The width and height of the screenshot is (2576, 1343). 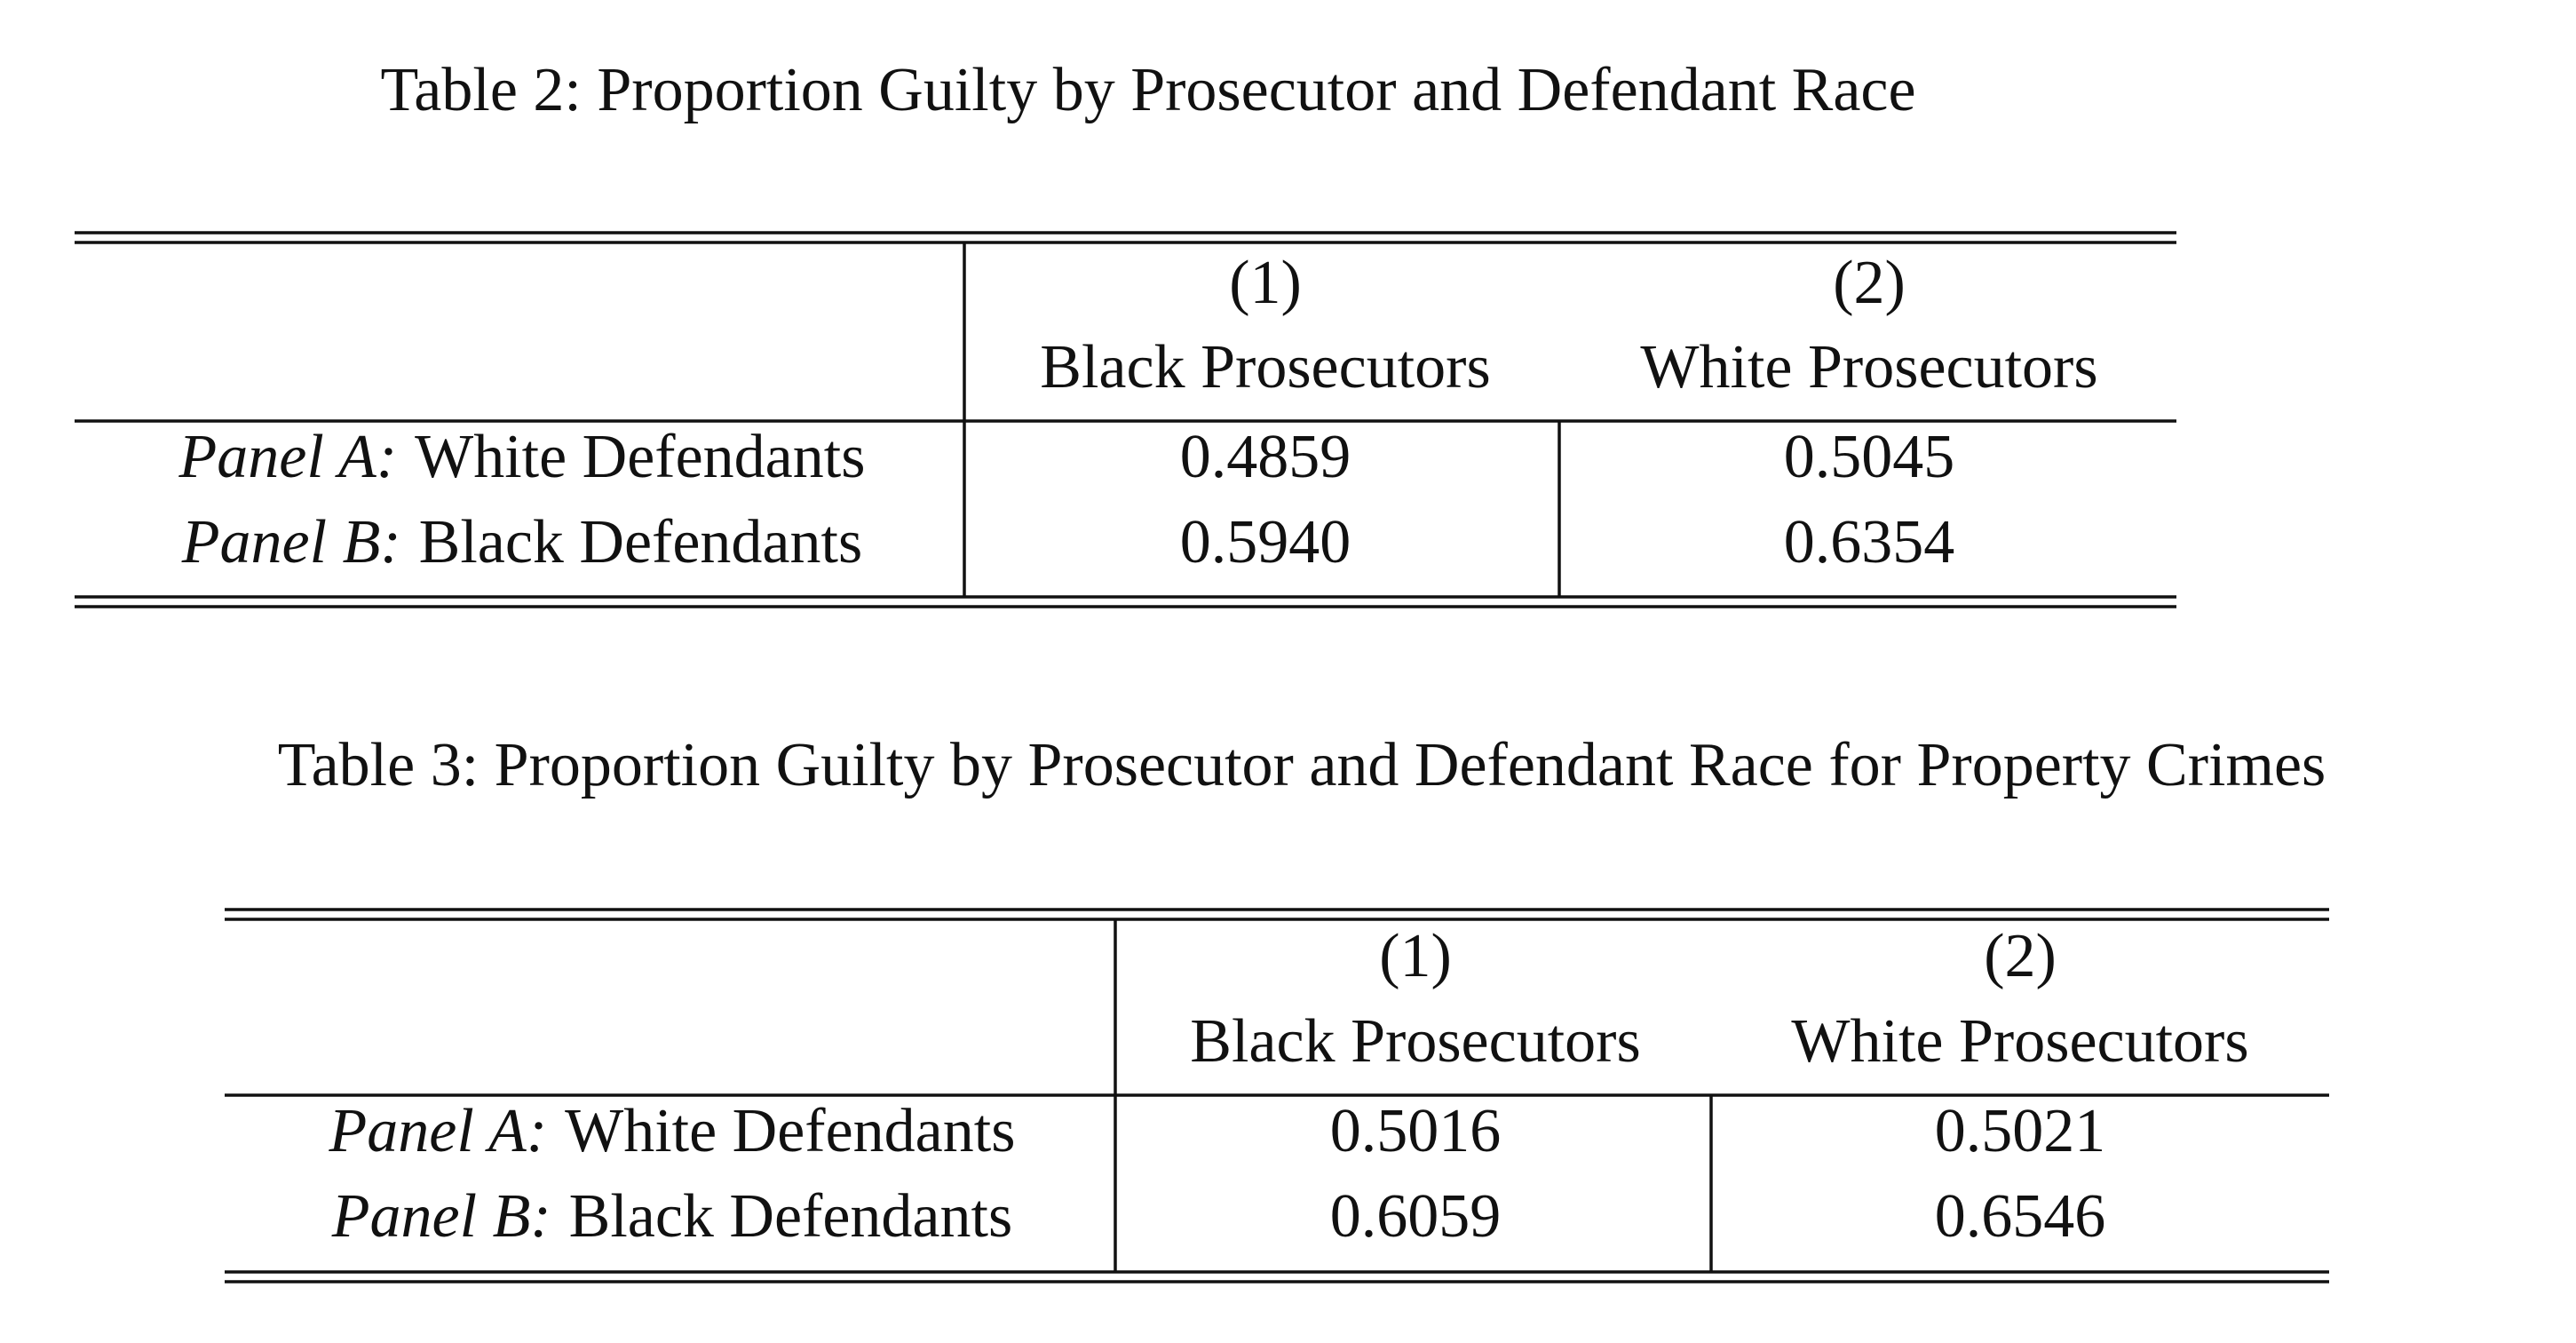 What do you see at coordinates (1870, 457) in the screenshot?
I see `cell-value: 0.5045` at bounding box center [1870, 457].